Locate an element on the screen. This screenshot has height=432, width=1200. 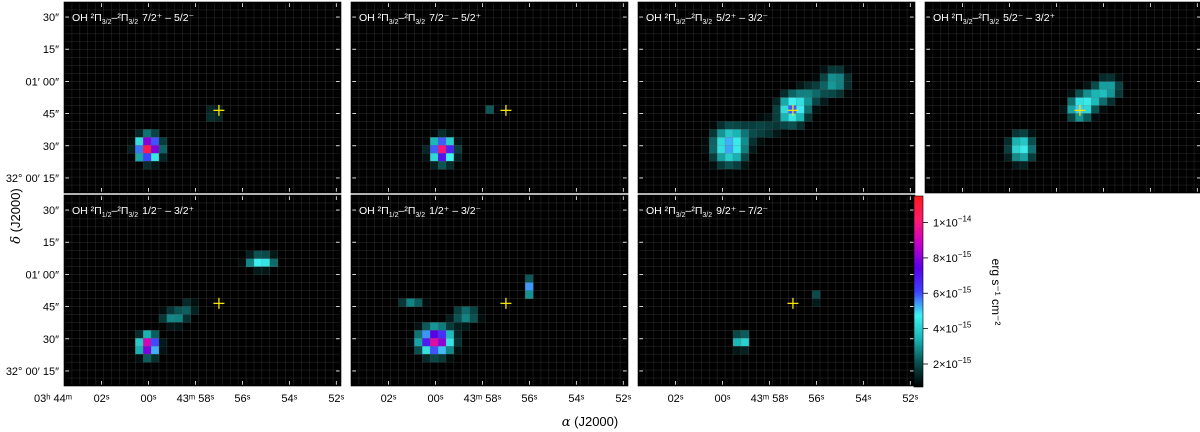
x-tick-ra-prefix: 03ʰ 44ᵐ is located at coordinates (53, 399).